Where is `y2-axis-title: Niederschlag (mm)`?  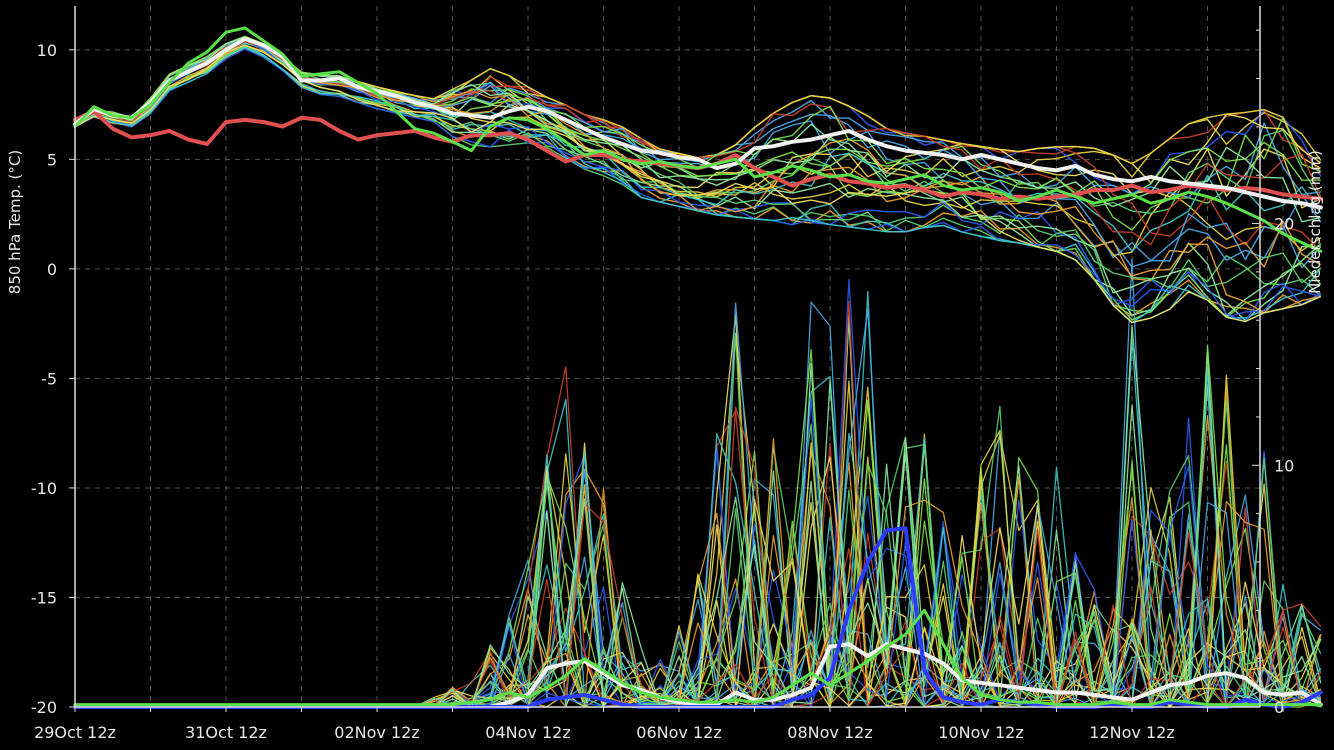 y2-axis-title: Niederschlag (mm) is located at coordinates (1315, 222).